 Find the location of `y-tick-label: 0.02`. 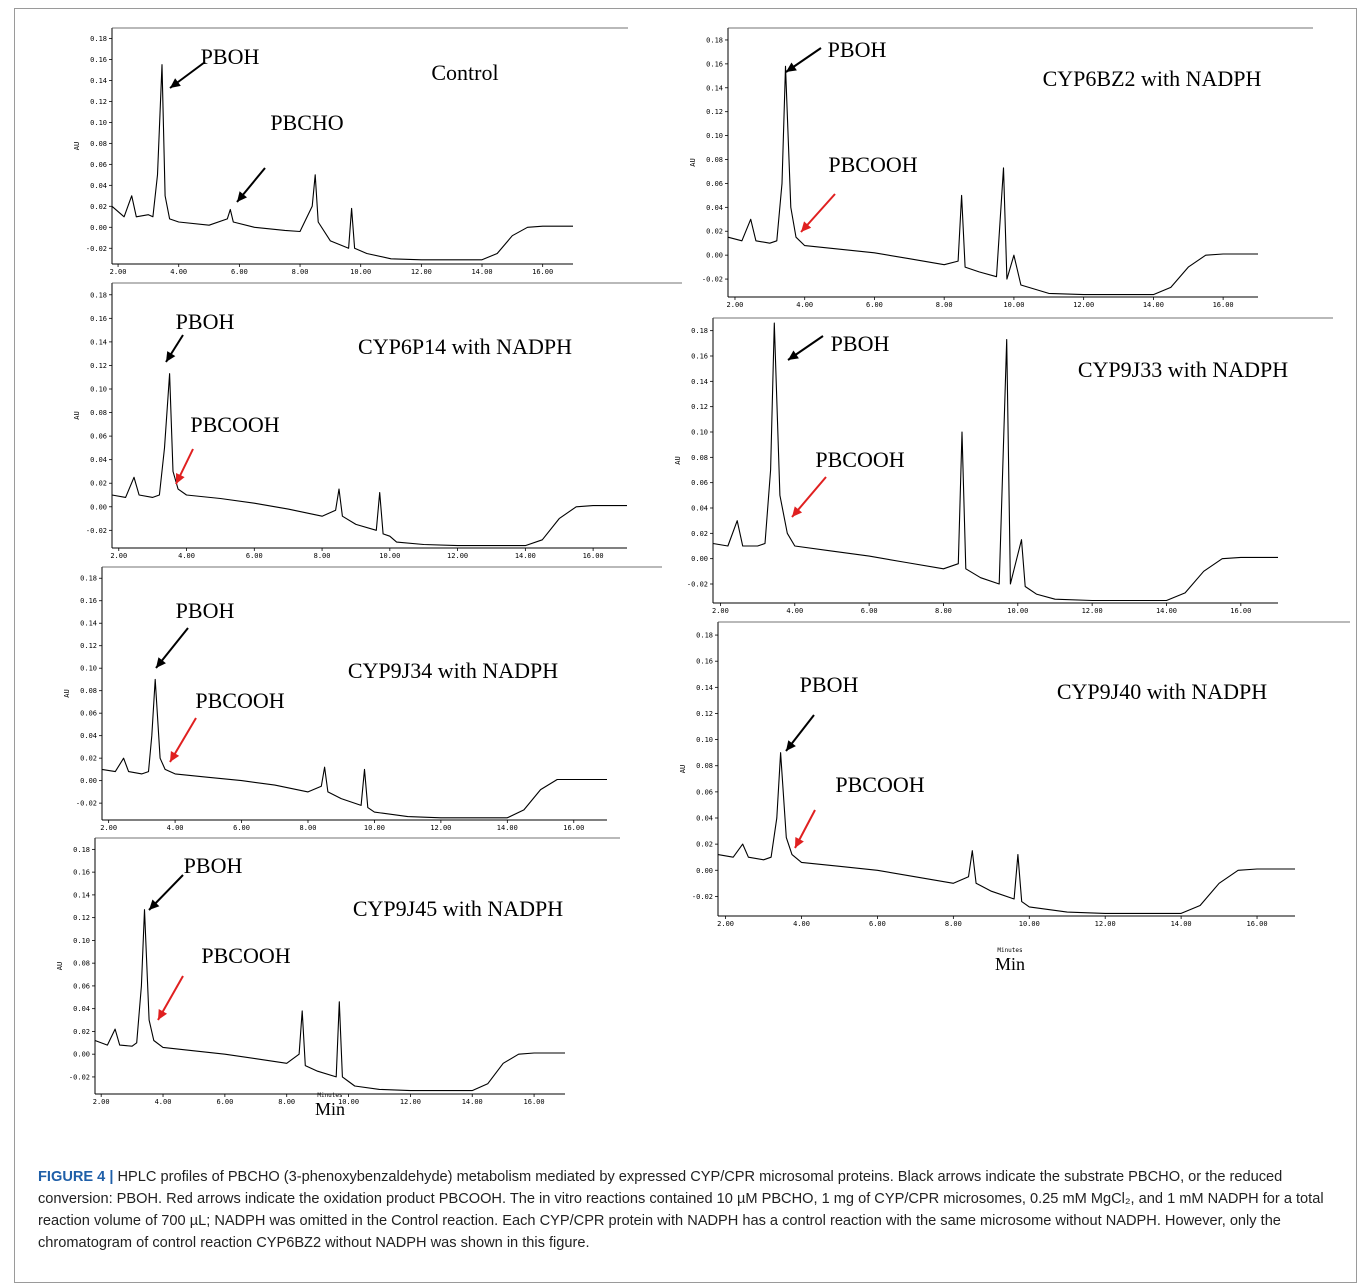

y-tick-label: 0.02 is located at coordinates (98, 207).